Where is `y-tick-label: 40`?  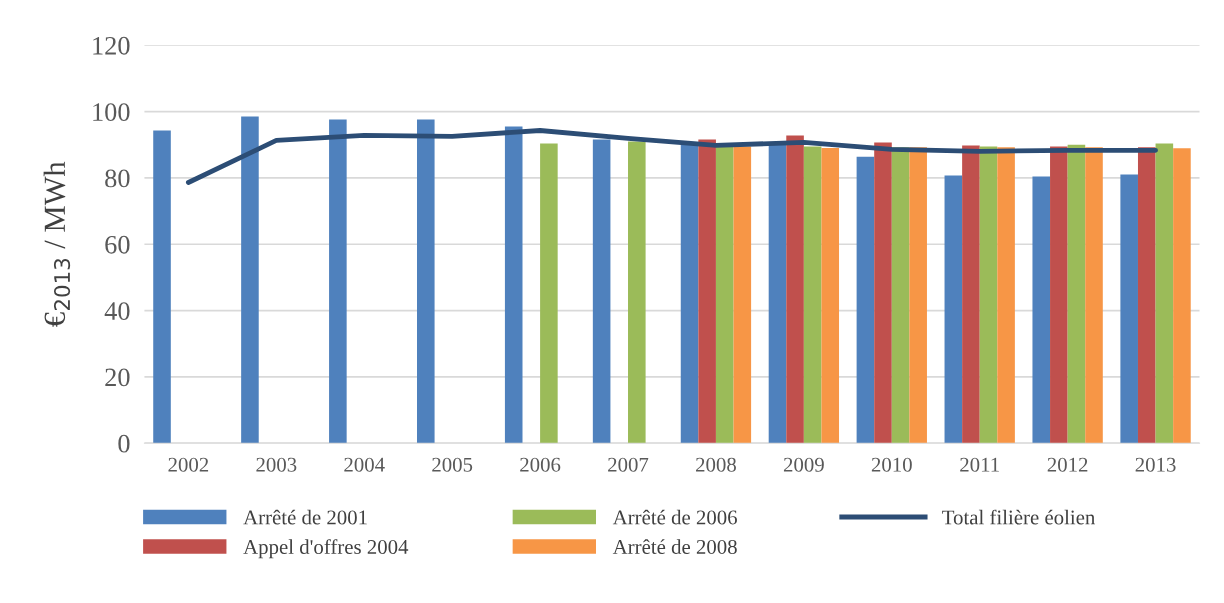 y-tick-label: 40 is located at coordinates (117, 311).